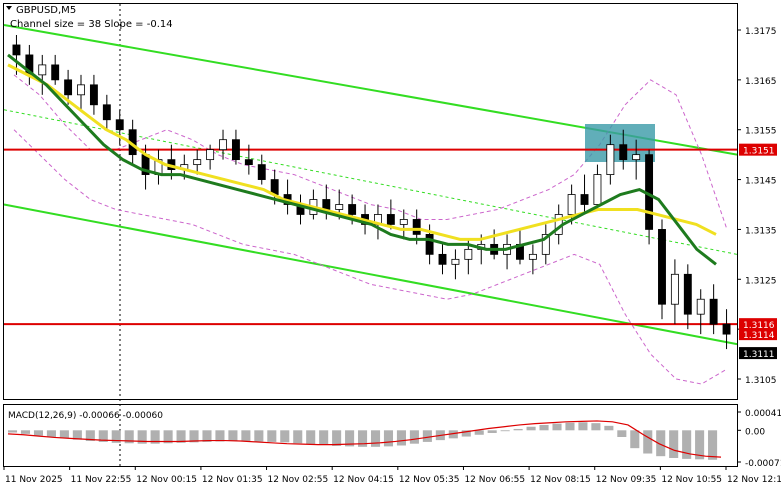  What do you see at coordinates (763, 414) in the screenshot?
I see `macd-tick-label: 0.00041` at bounding box center [763, 414].